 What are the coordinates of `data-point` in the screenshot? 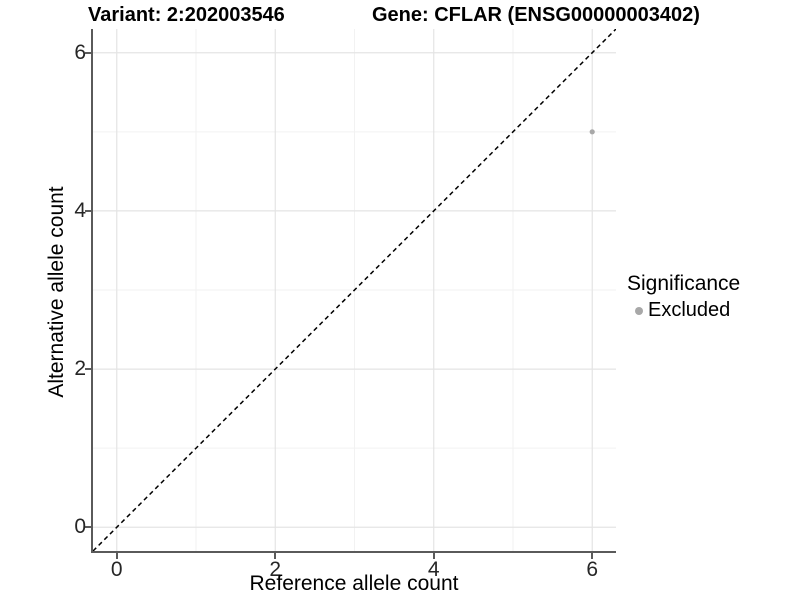 It's located at (592, 132).